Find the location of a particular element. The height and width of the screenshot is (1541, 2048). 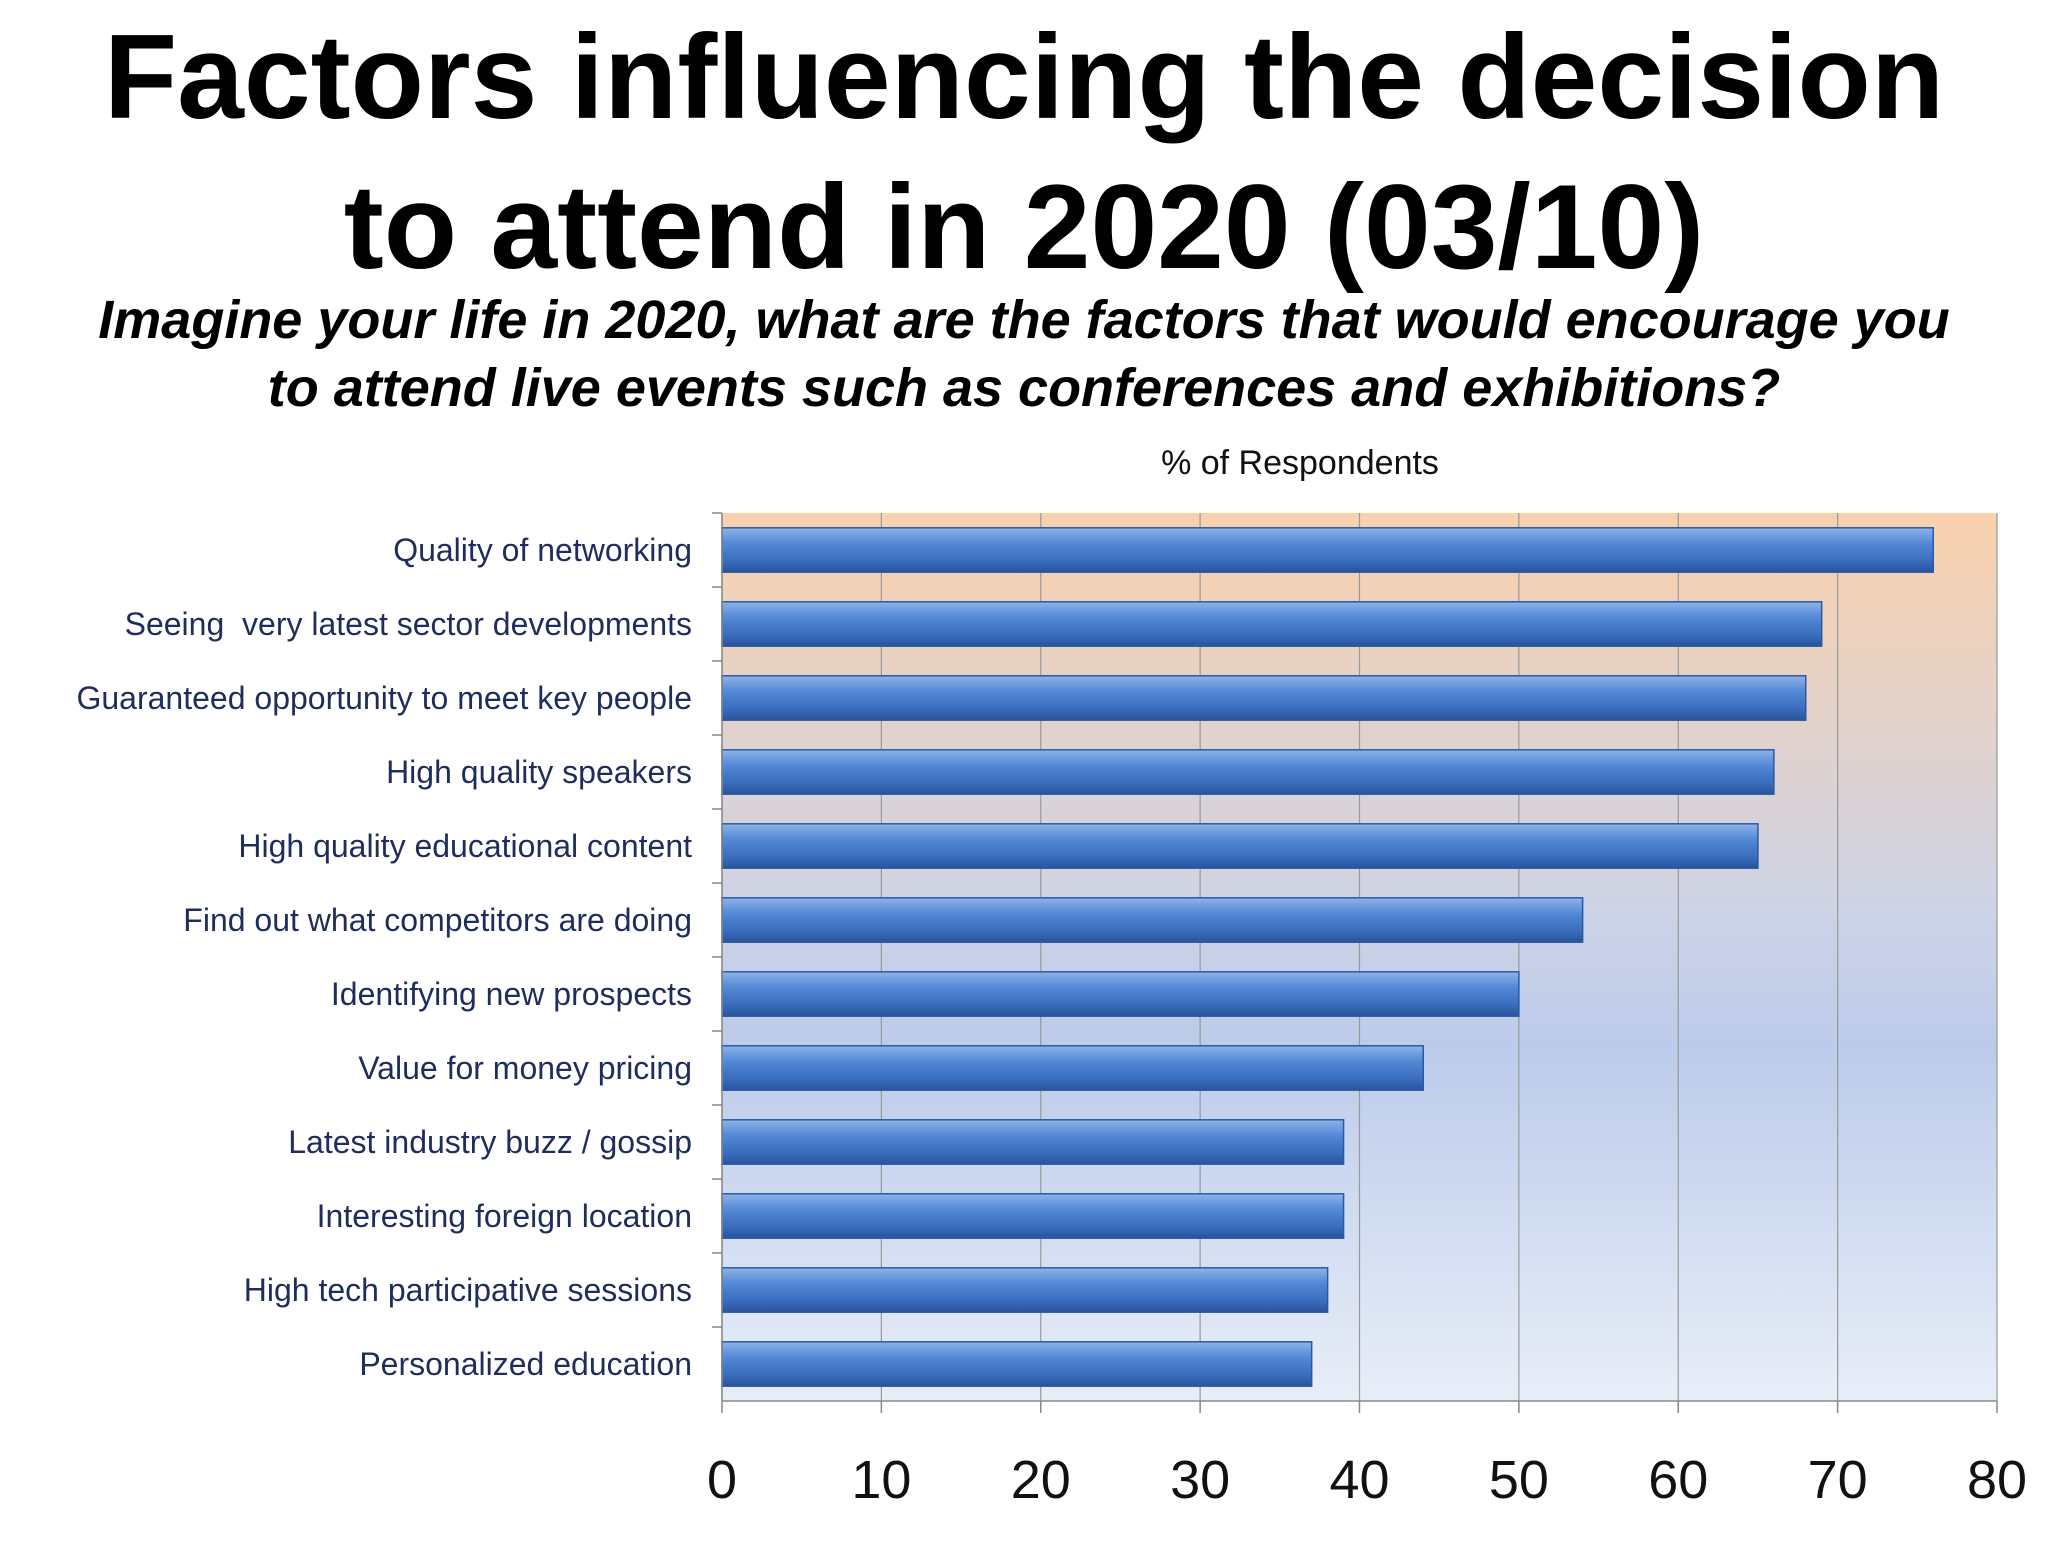

category-label: High tech participative sessions is located at coordinates (468, 1290).